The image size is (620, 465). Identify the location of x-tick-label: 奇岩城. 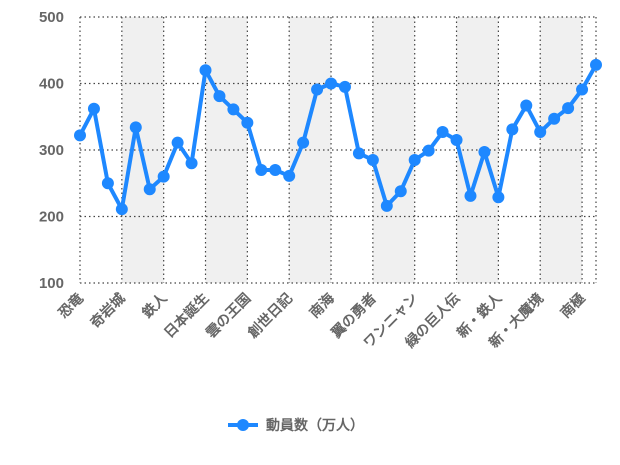
(108, 311).